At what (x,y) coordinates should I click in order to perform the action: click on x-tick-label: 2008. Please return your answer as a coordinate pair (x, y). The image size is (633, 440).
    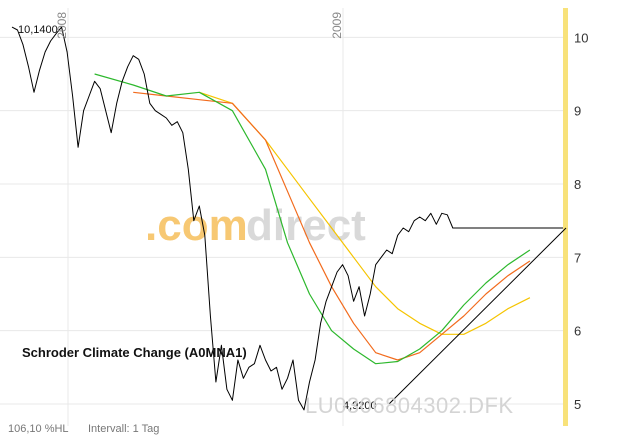
    Looking at the image, I should click on (62, 25).